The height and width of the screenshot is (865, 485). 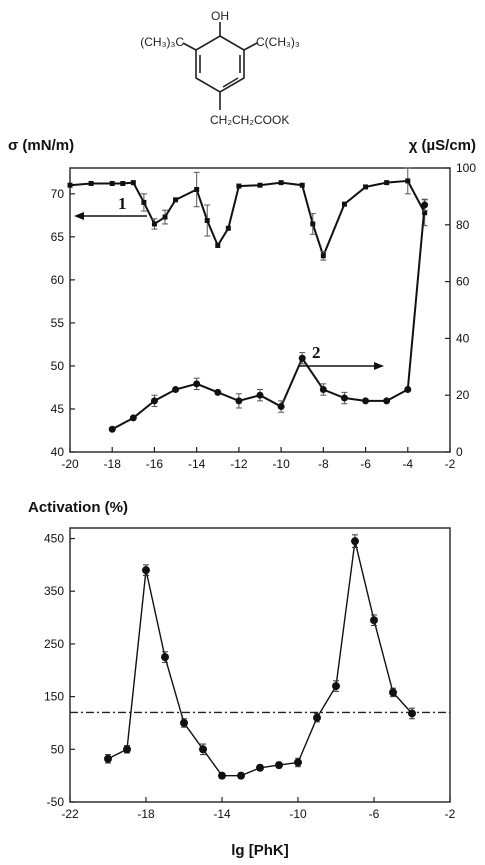 What do you see at coordinates (260, 850) in the screenshot?
I see `x-axis-label: lg [PhK]` at bounding box center [260, 850].